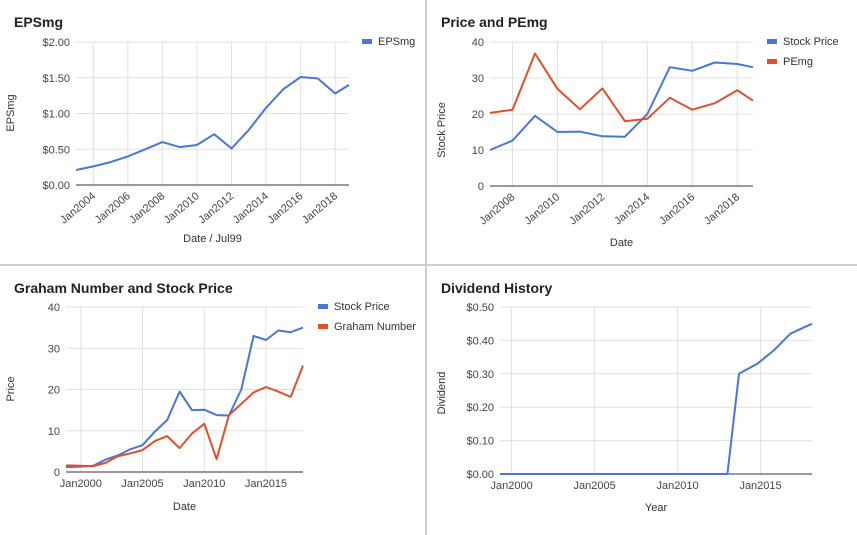 Image resolution: width=857 pixels, height=535 pixels. Describe the element at coordinates (396, 42) in the screenshot. I see `legend-label: EPSmg` at that location.